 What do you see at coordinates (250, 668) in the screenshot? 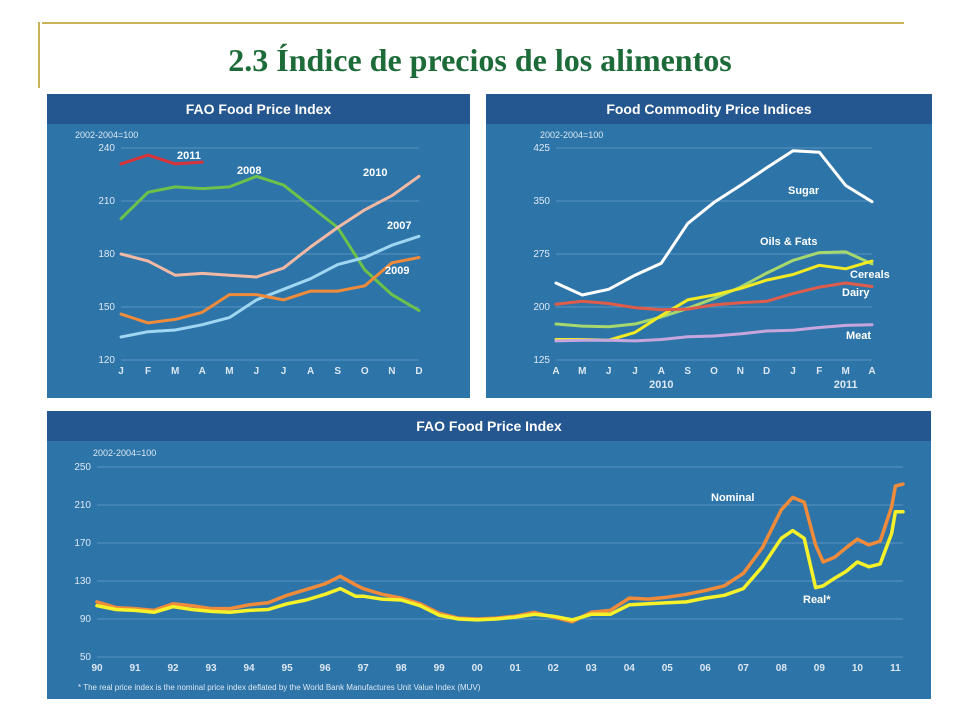
I see `x-tick-label: 94` at bounding box center [250, 668].